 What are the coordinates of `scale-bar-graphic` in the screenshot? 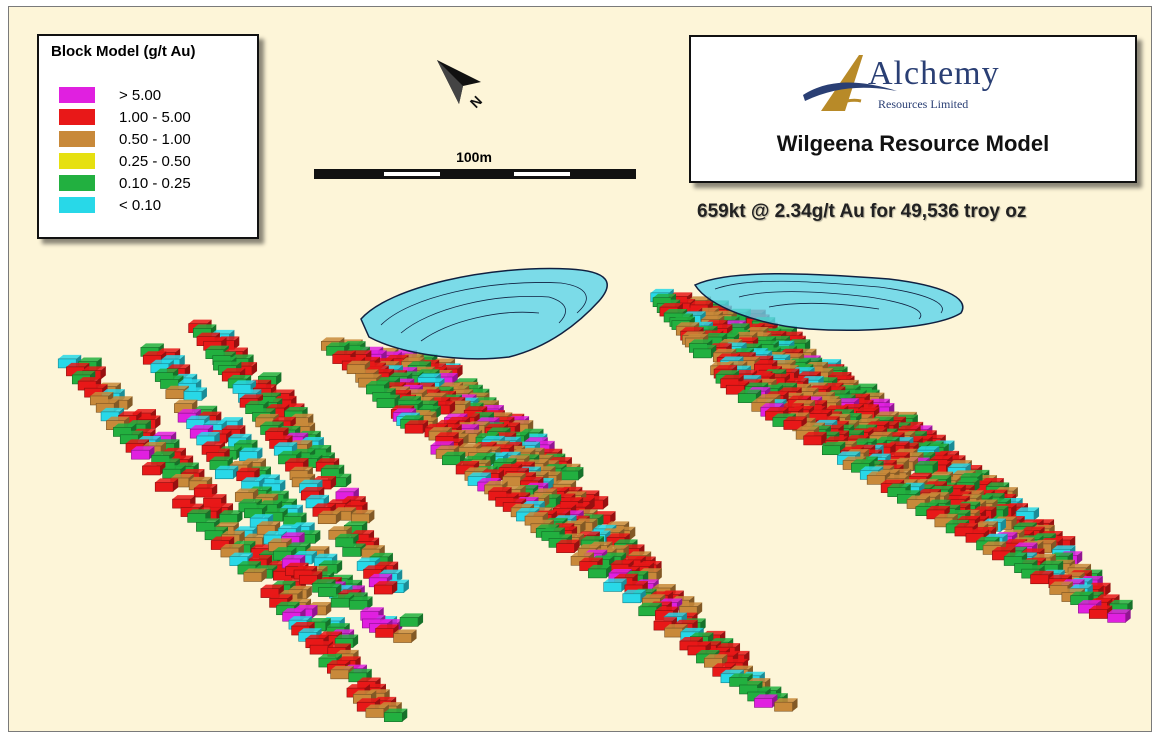 It's located at (475, 174).